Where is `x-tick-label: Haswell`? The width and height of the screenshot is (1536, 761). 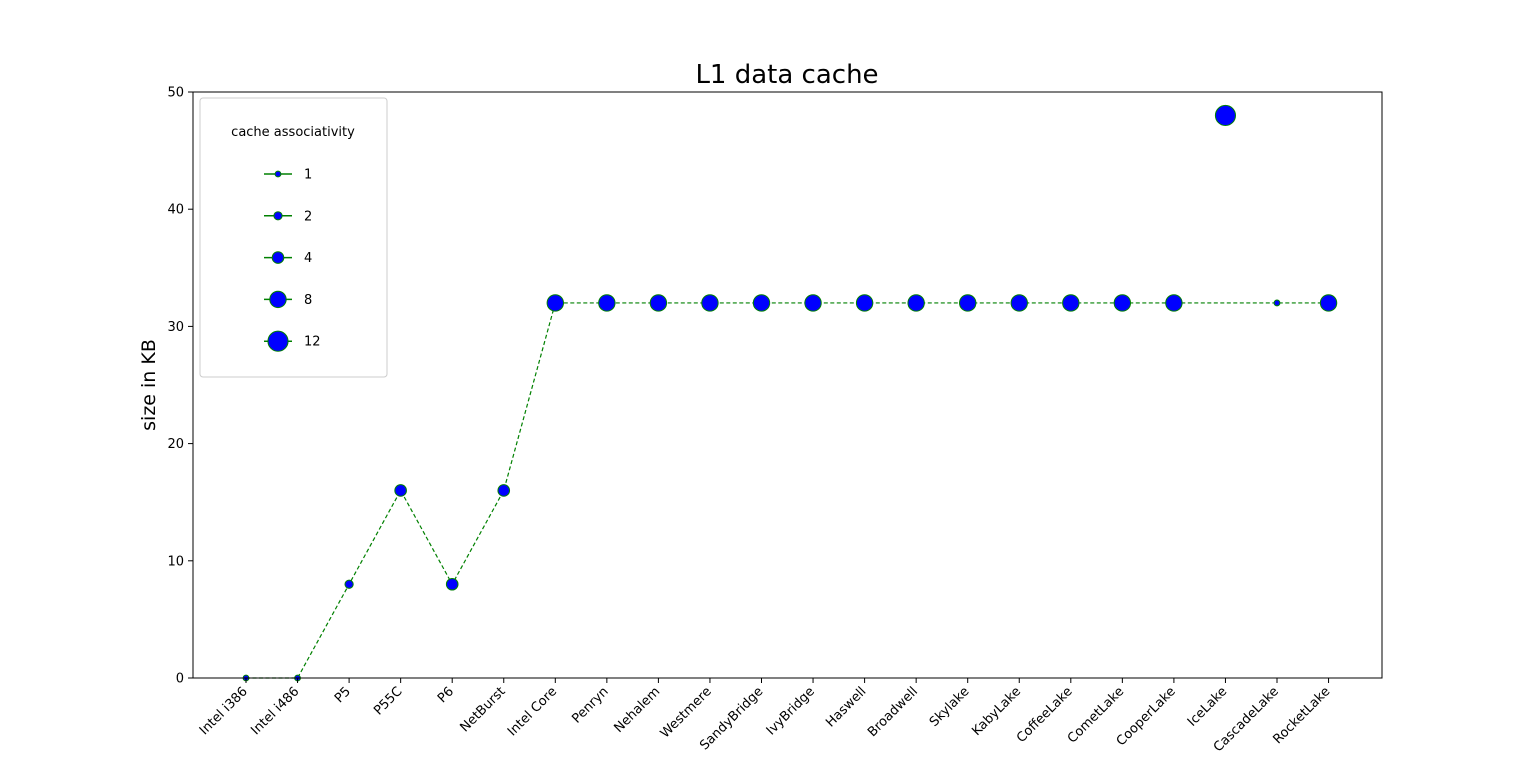 x-tick-label: Haswell is located at coordinates (846, 707).